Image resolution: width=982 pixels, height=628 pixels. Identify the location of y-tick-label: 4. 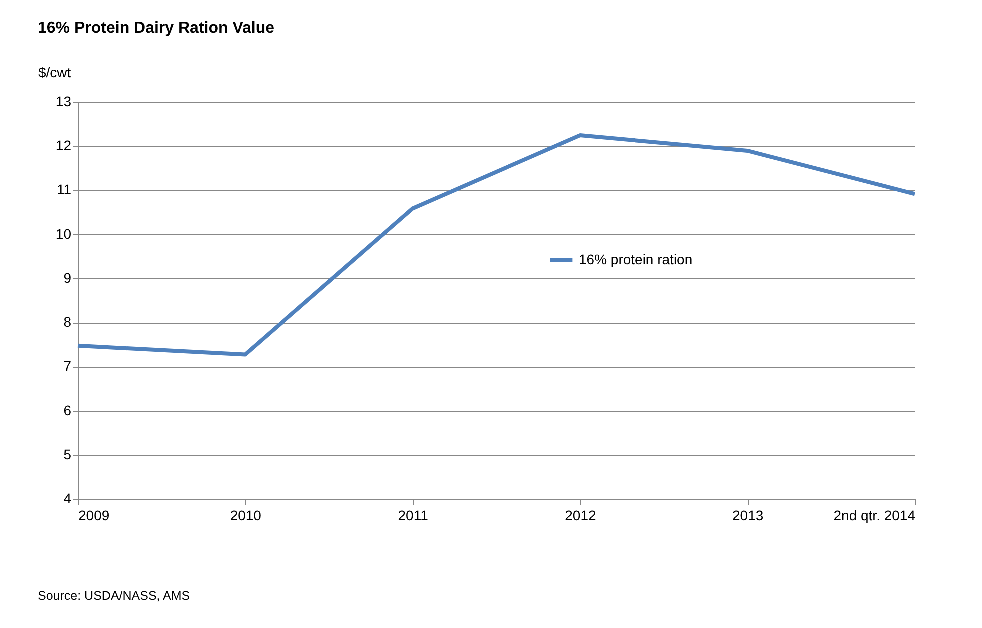
(68, 498).